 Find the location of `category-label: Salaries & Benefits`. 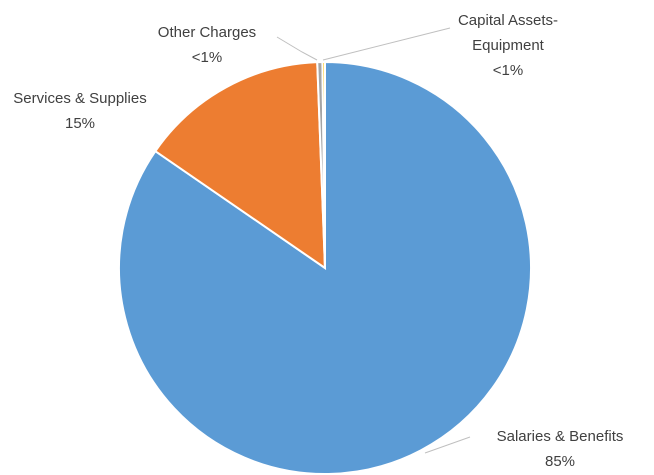

category-label: Salaries & Benefits is located at coordinates (560, 436).